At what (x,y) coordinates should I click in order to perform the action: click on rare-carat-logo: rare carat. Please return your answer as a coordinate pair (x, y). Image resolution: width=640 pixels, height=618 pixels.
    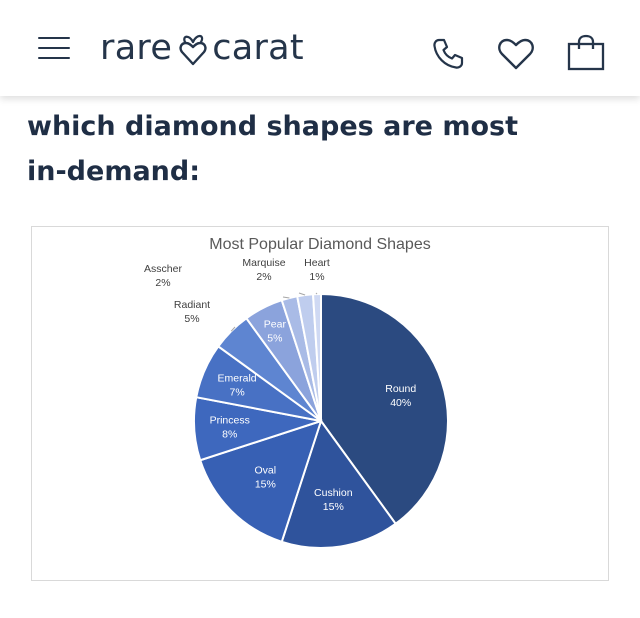
    Looking at the image, I should click on (202, 48).